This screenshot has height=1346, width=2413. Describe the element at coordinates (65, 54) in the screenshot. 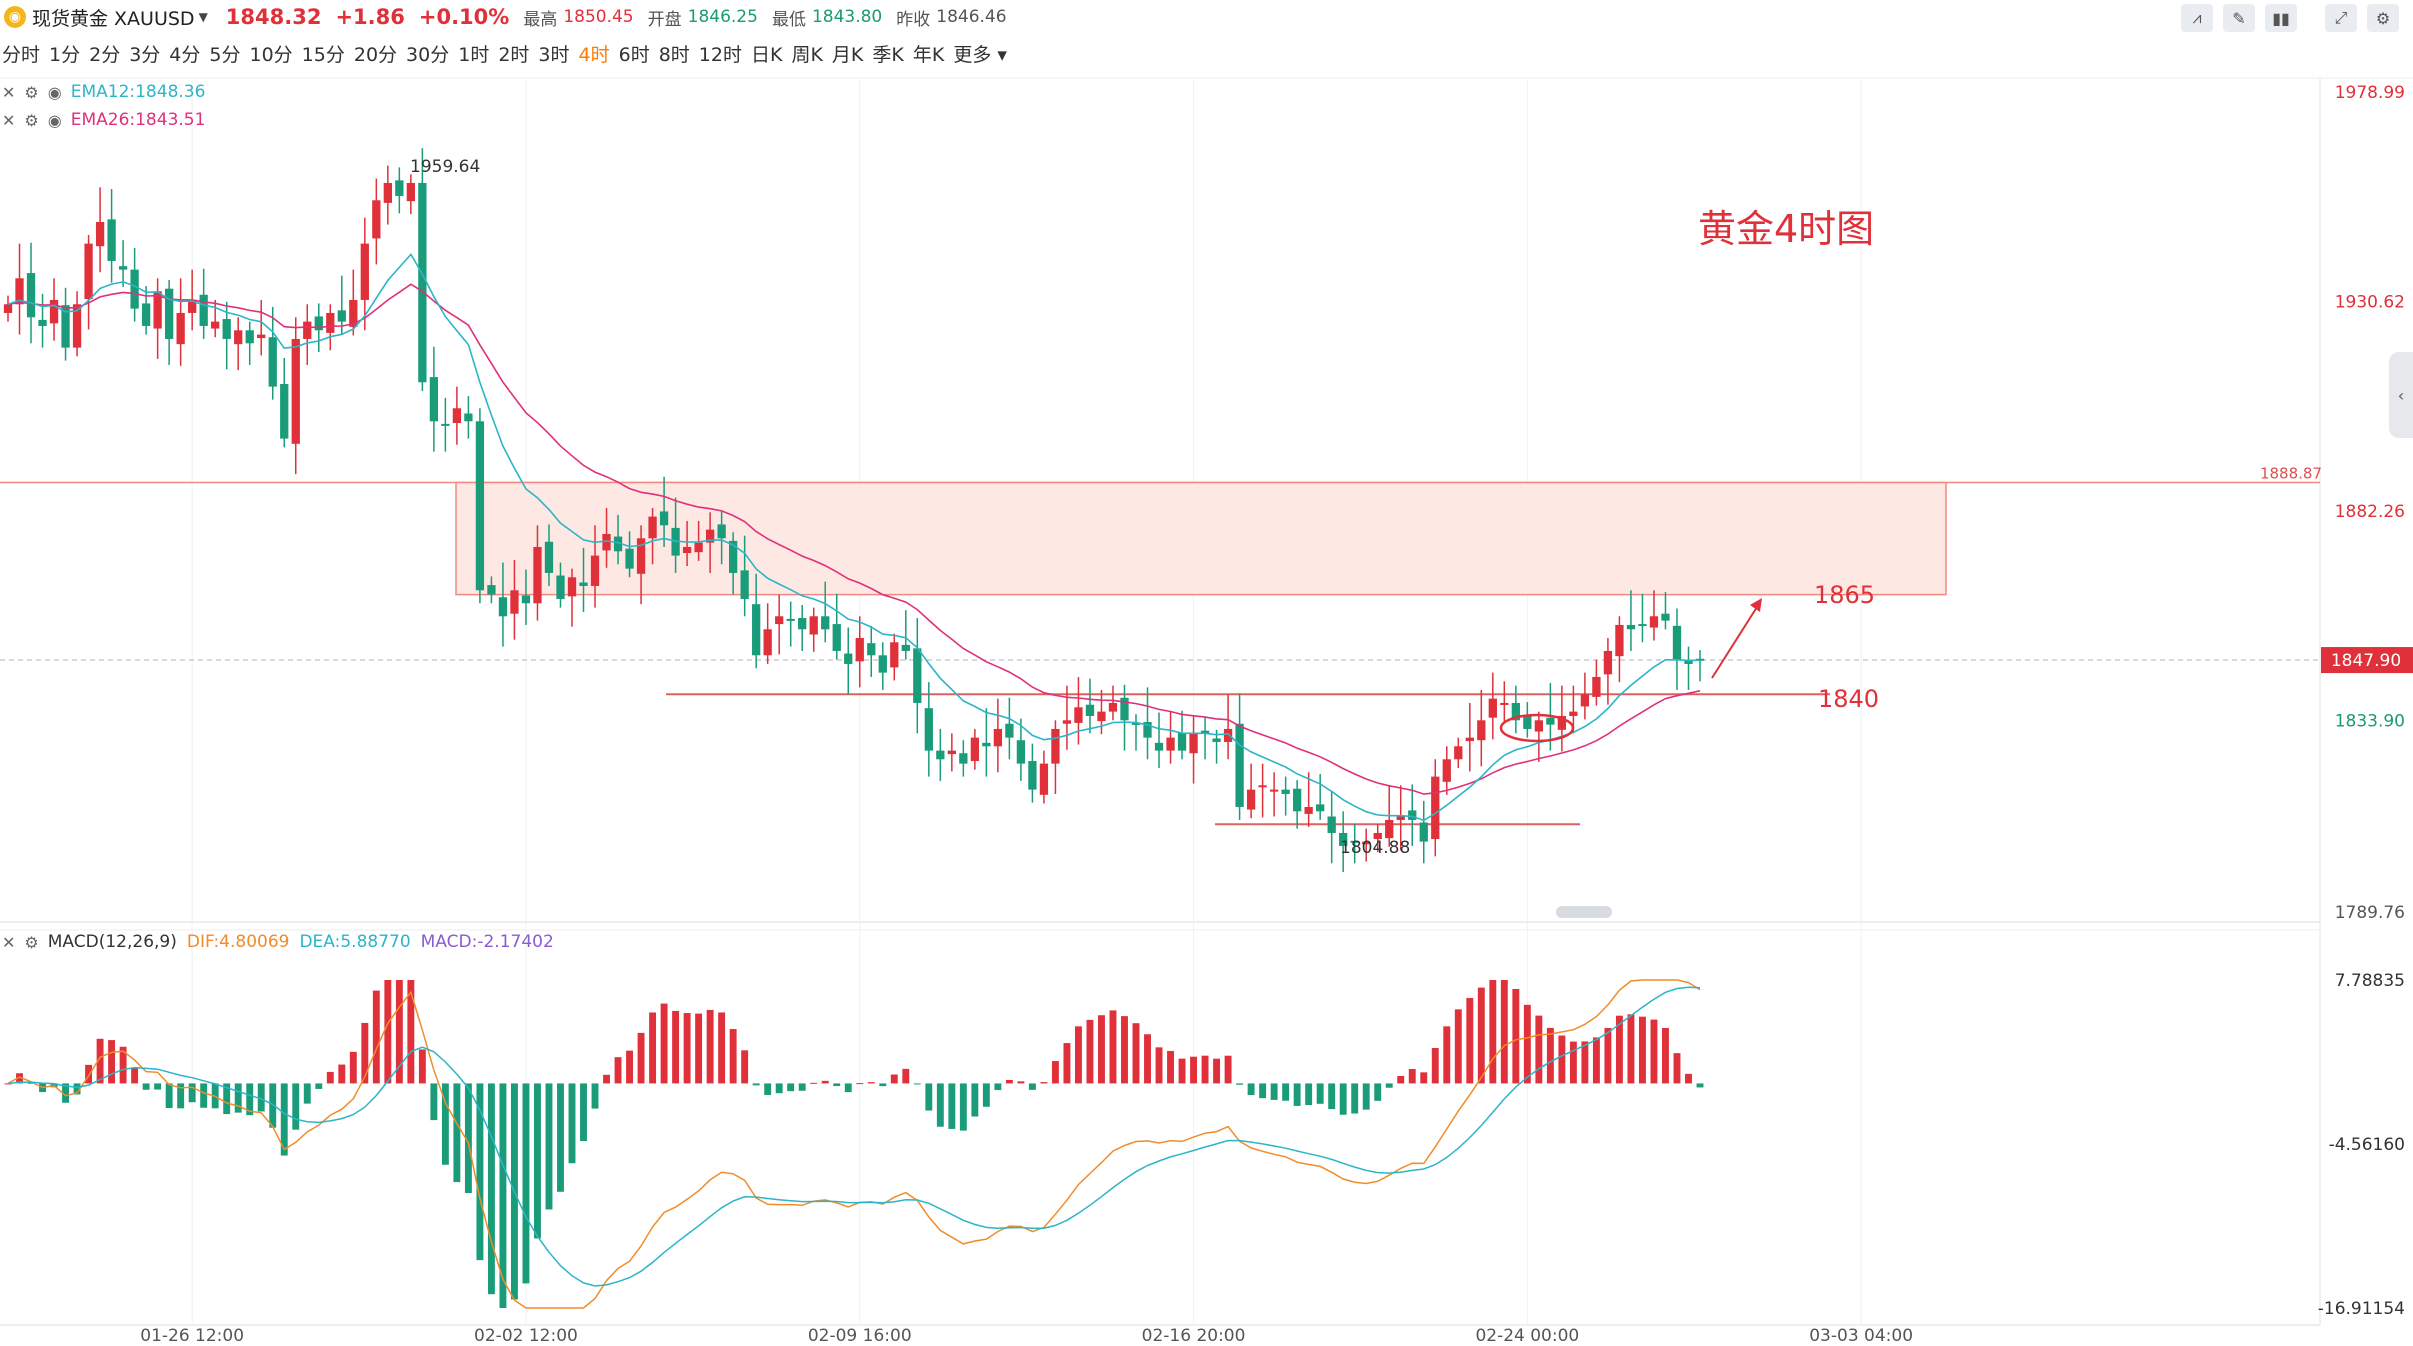

I see `period-tab-1: 1分` at that location.